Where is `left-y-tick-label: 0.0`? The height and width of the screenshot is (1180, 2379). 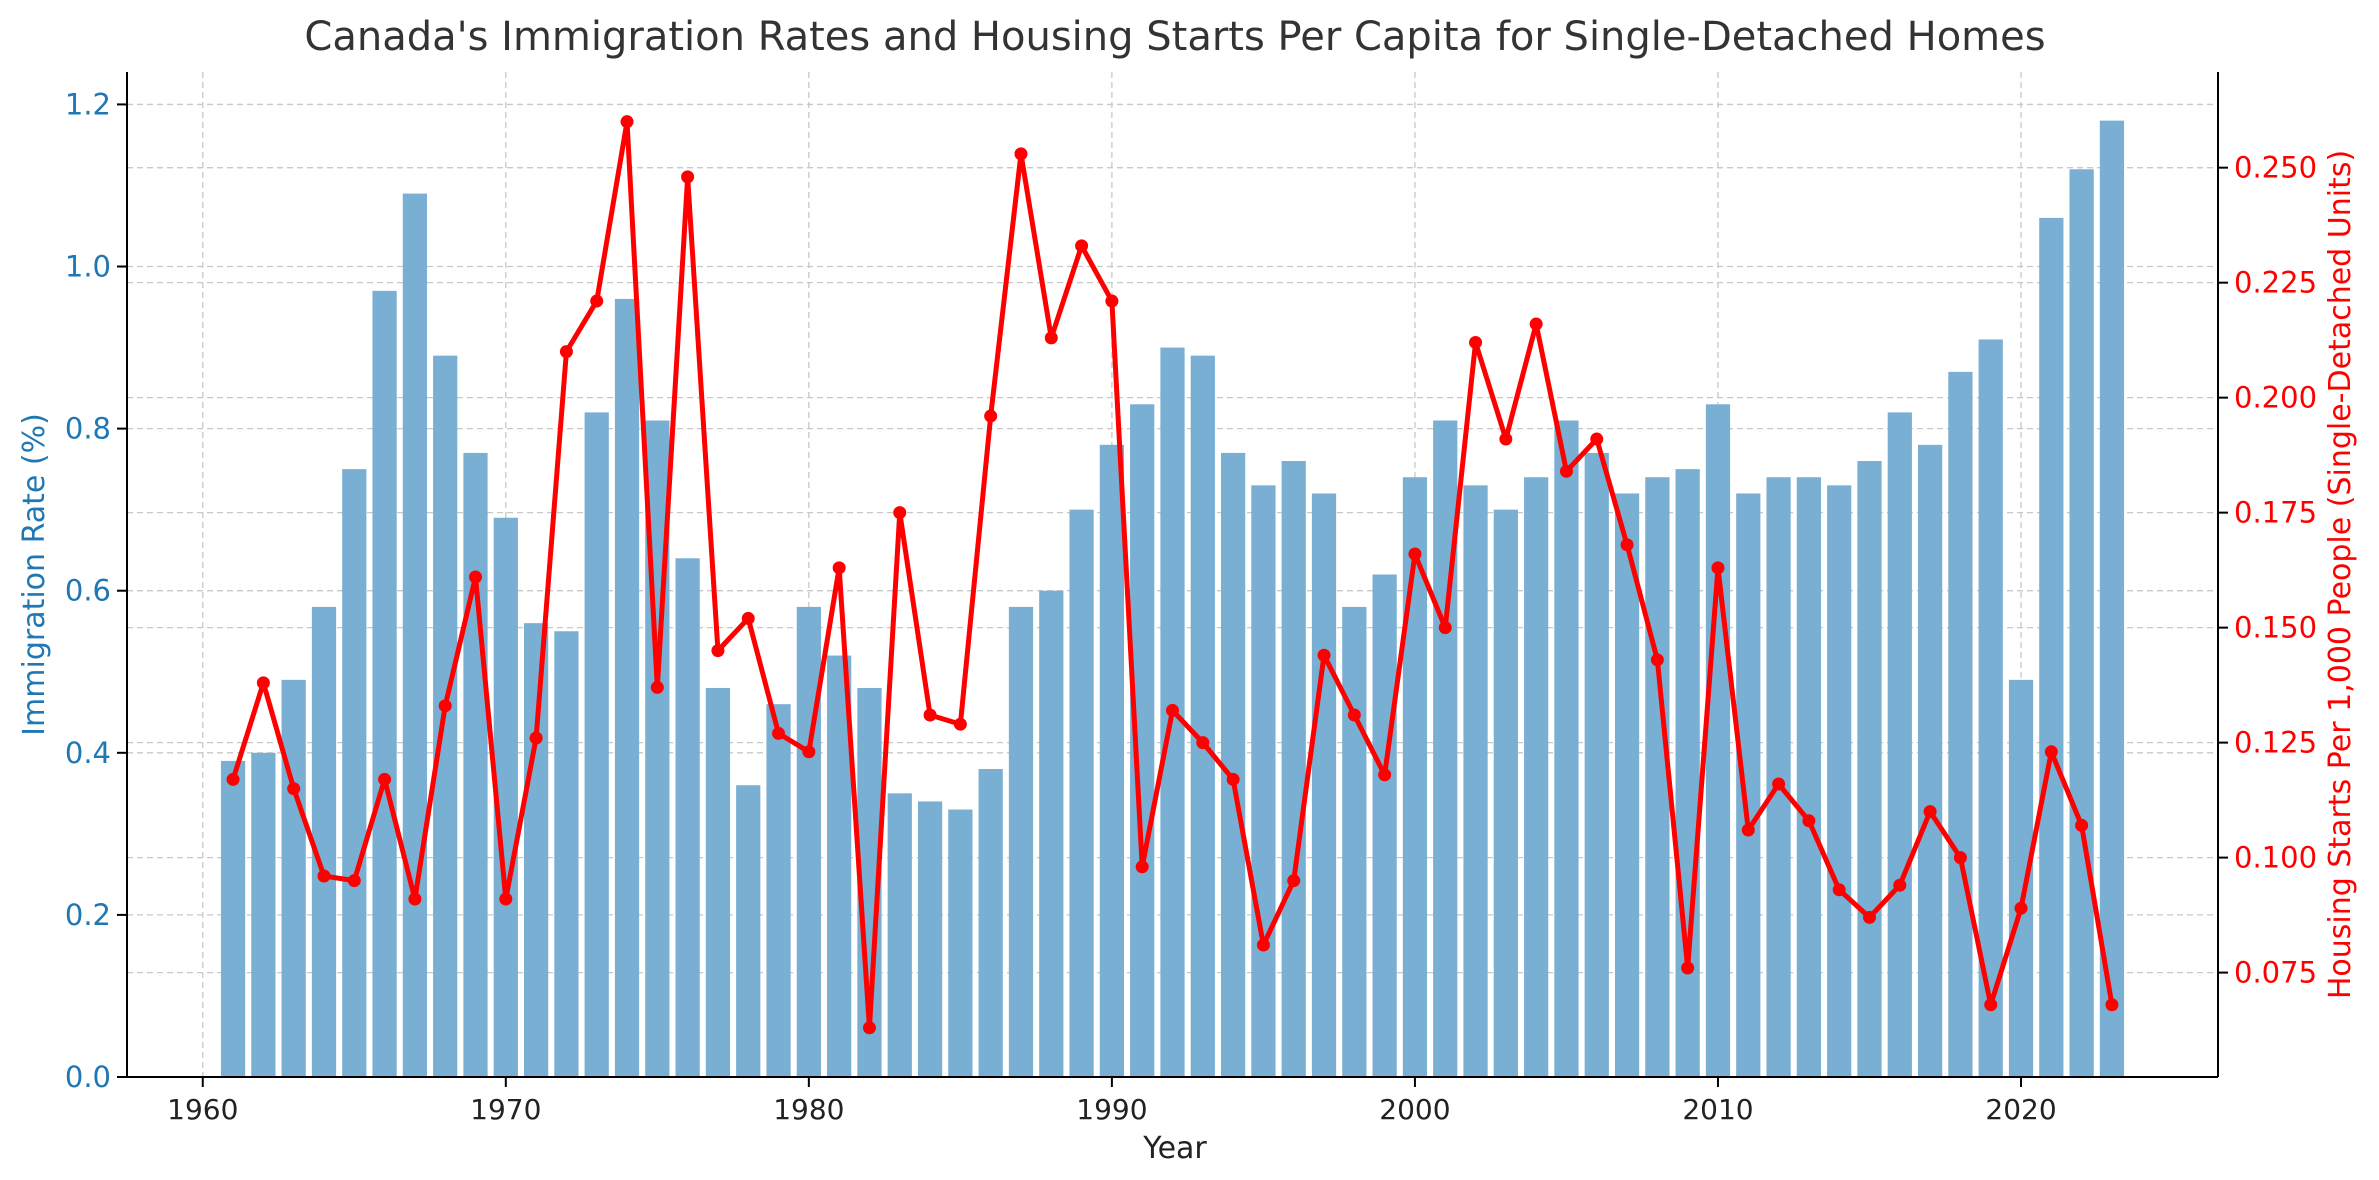 left-y-tick-label: 0.0 is located at coordinates (88, 1077).